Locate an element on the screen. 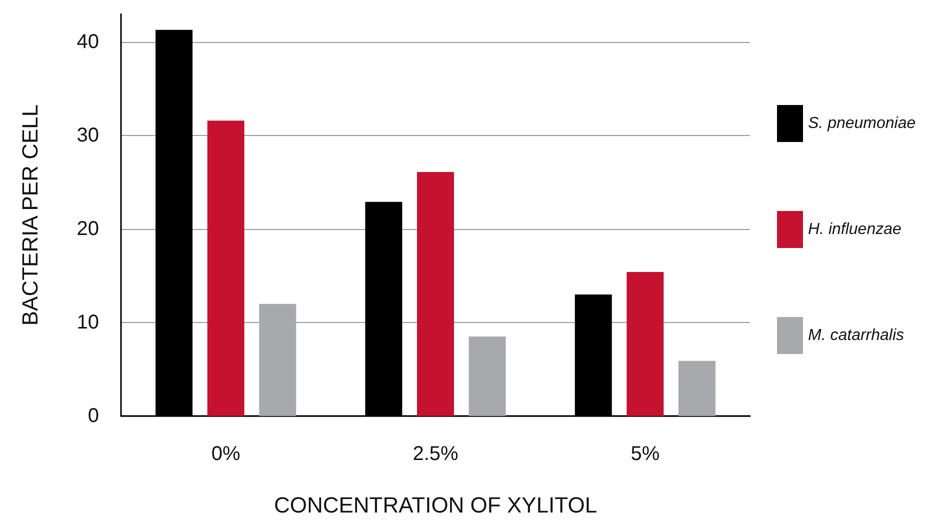 This screenshot has width=925, height=521. legend-label: M. catarrhalis is located at coordinates (856, 335).